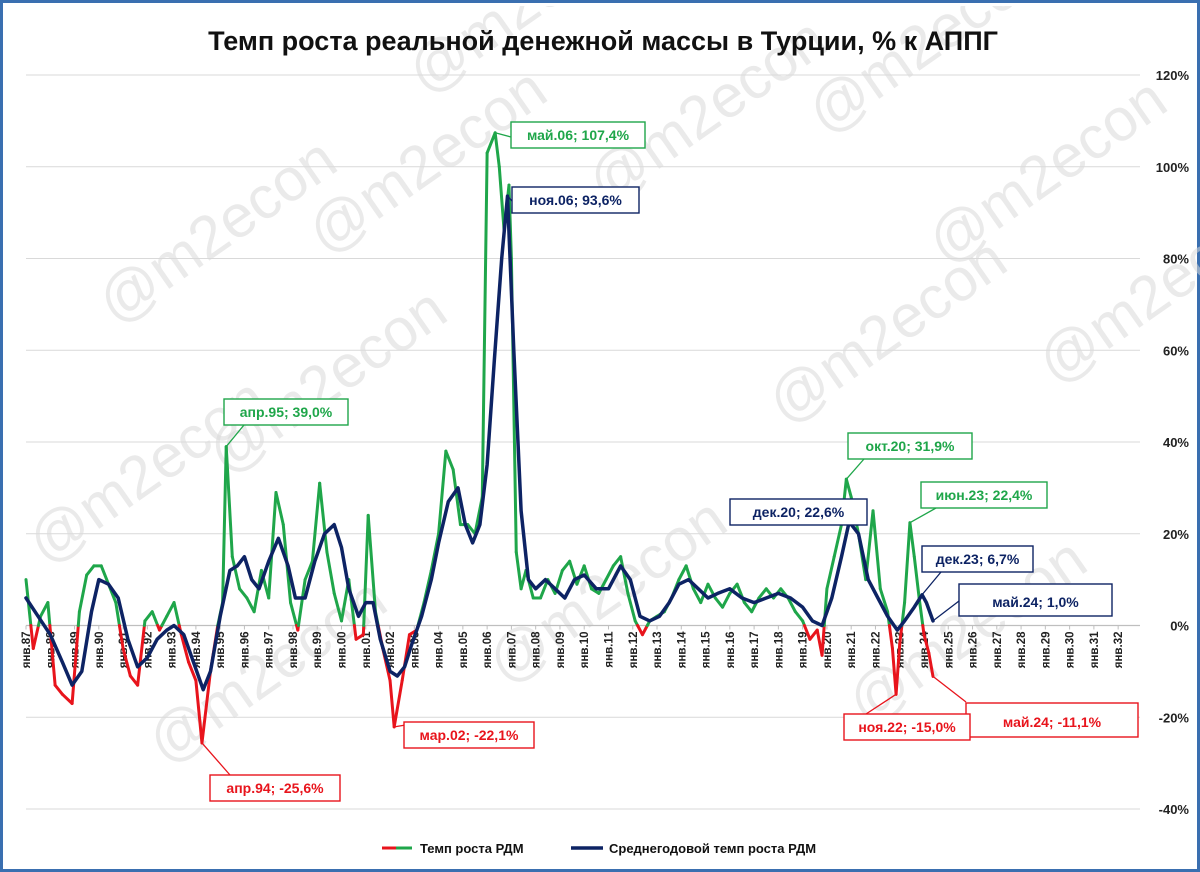 Image resolution: width=1200 pixels, height=872 pixels. I want to click on x-tick-label: янв.13, so click(658, 650).